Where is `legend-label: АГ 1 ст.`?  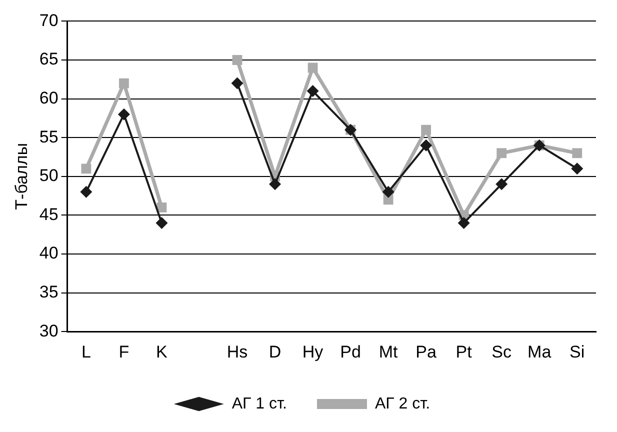
legend-label: АГ 1 ст. is located at coordinates (259, 403).